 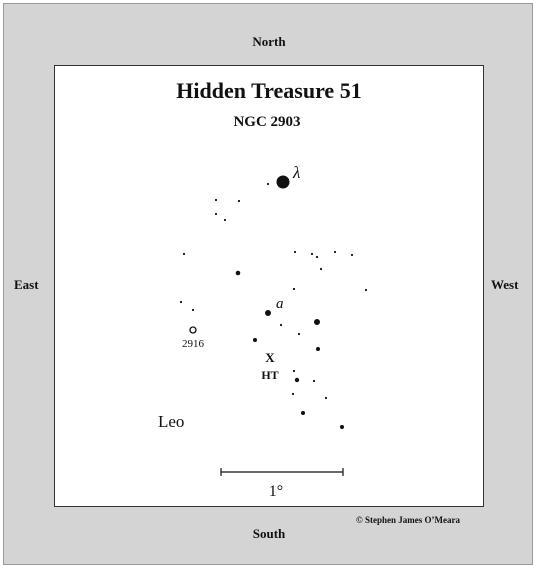 I want to click on galaxy-ngc2916, so click(x=193, y=330).